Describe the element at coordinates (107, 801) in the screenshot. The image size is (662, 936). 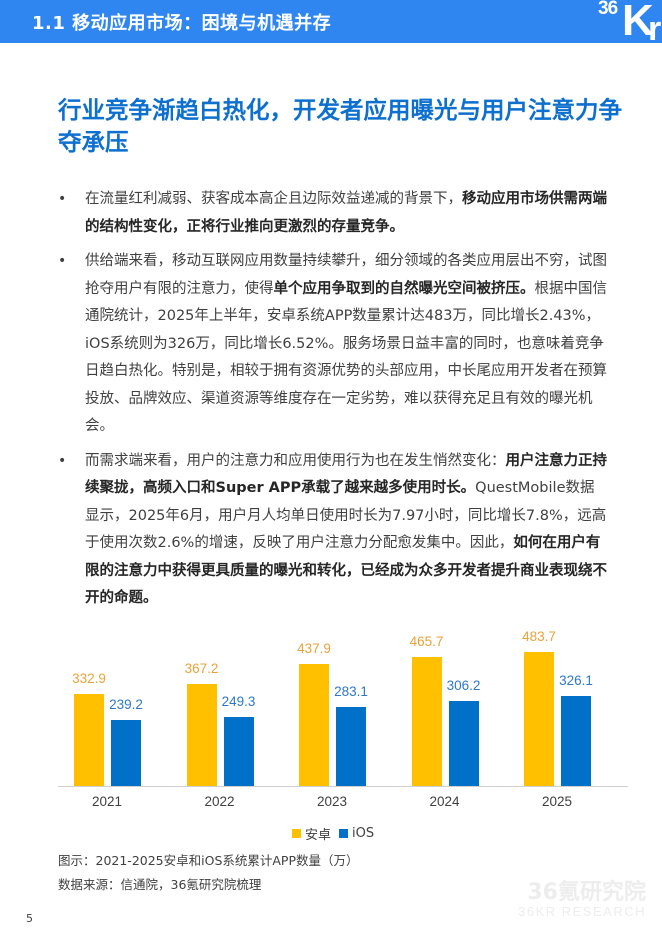
I see `x-axis-tick-label: 2021` at that location.